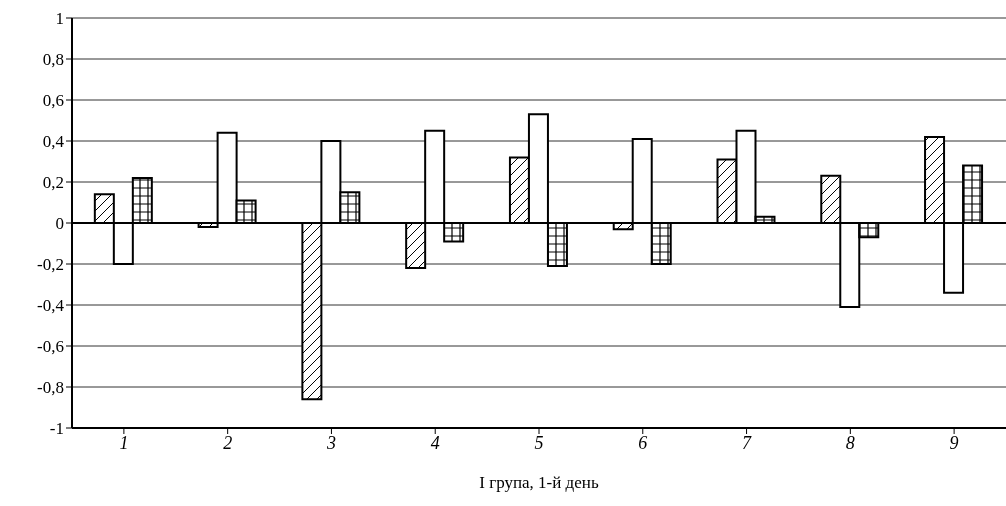  What do you see at coordinates (53, 183) in the screenshot?
I see `y-tick-label: 0,2` at bounding box center [53, 183].